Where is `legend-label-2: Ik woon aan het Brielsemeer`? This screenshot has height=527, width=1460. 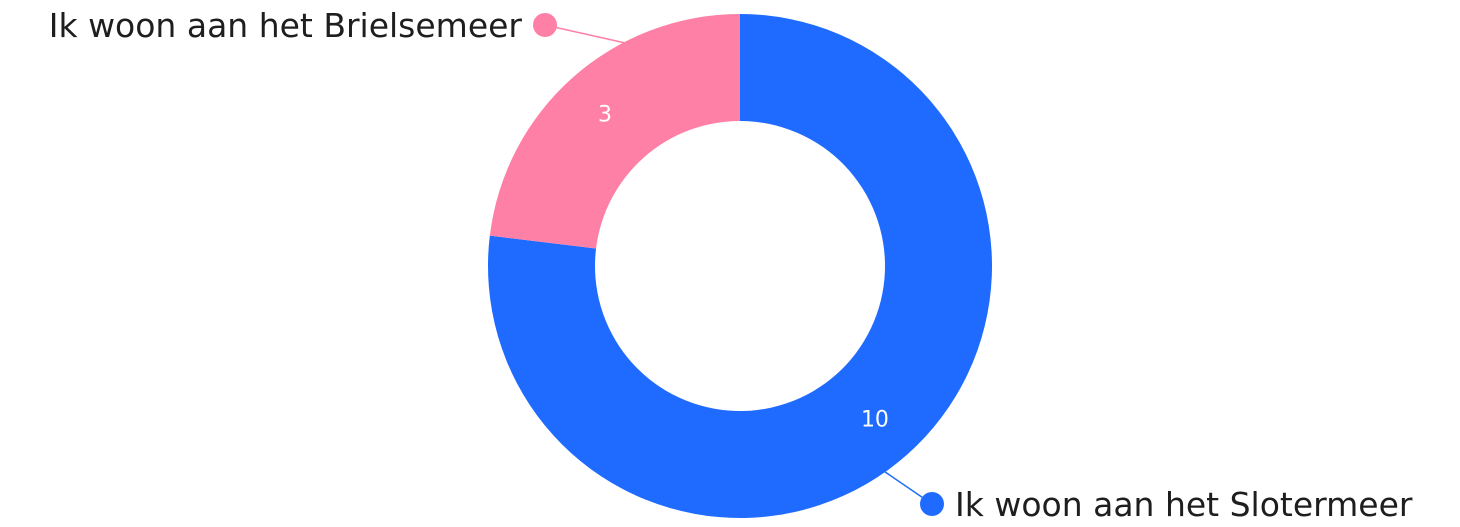
legend-label-2: Ik woon aan het Brielsemeer is located at coordinates (286, 25).